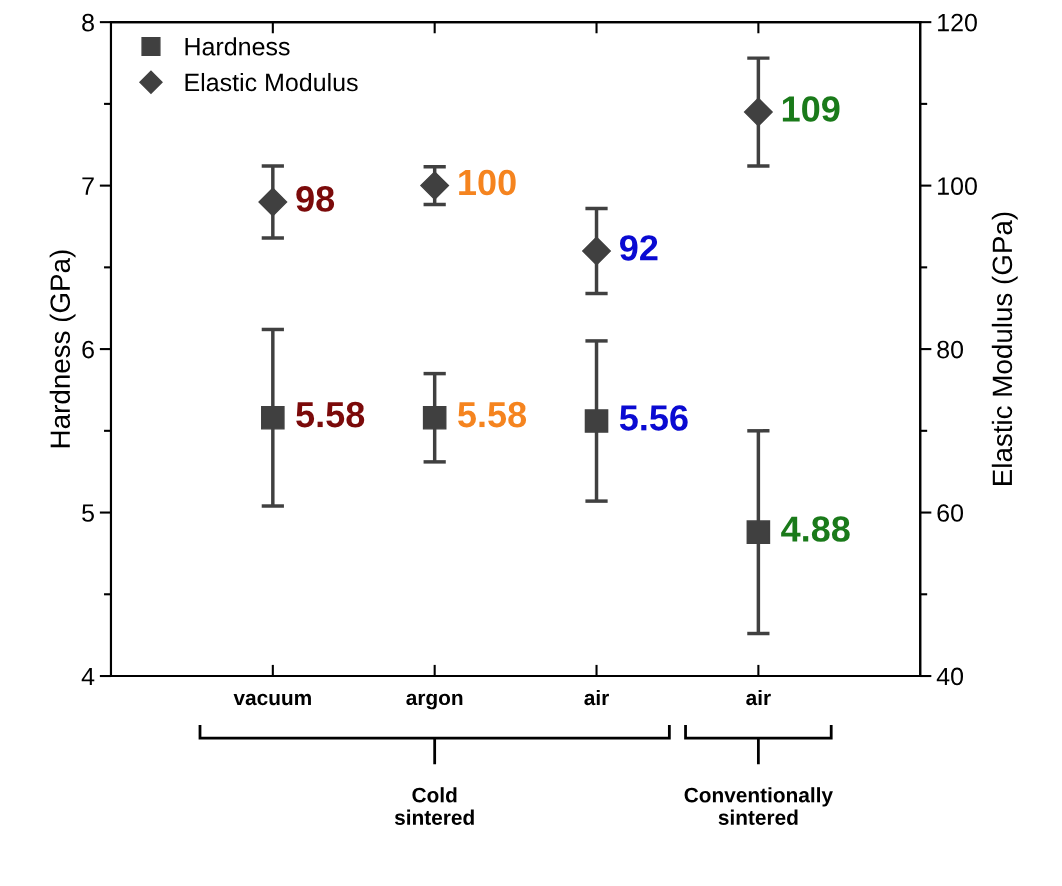 This screenshot has height=886, width=1062. Describe the element at coordinates (487, 182) in the screenshot. I see `data-label: 100` at that location.